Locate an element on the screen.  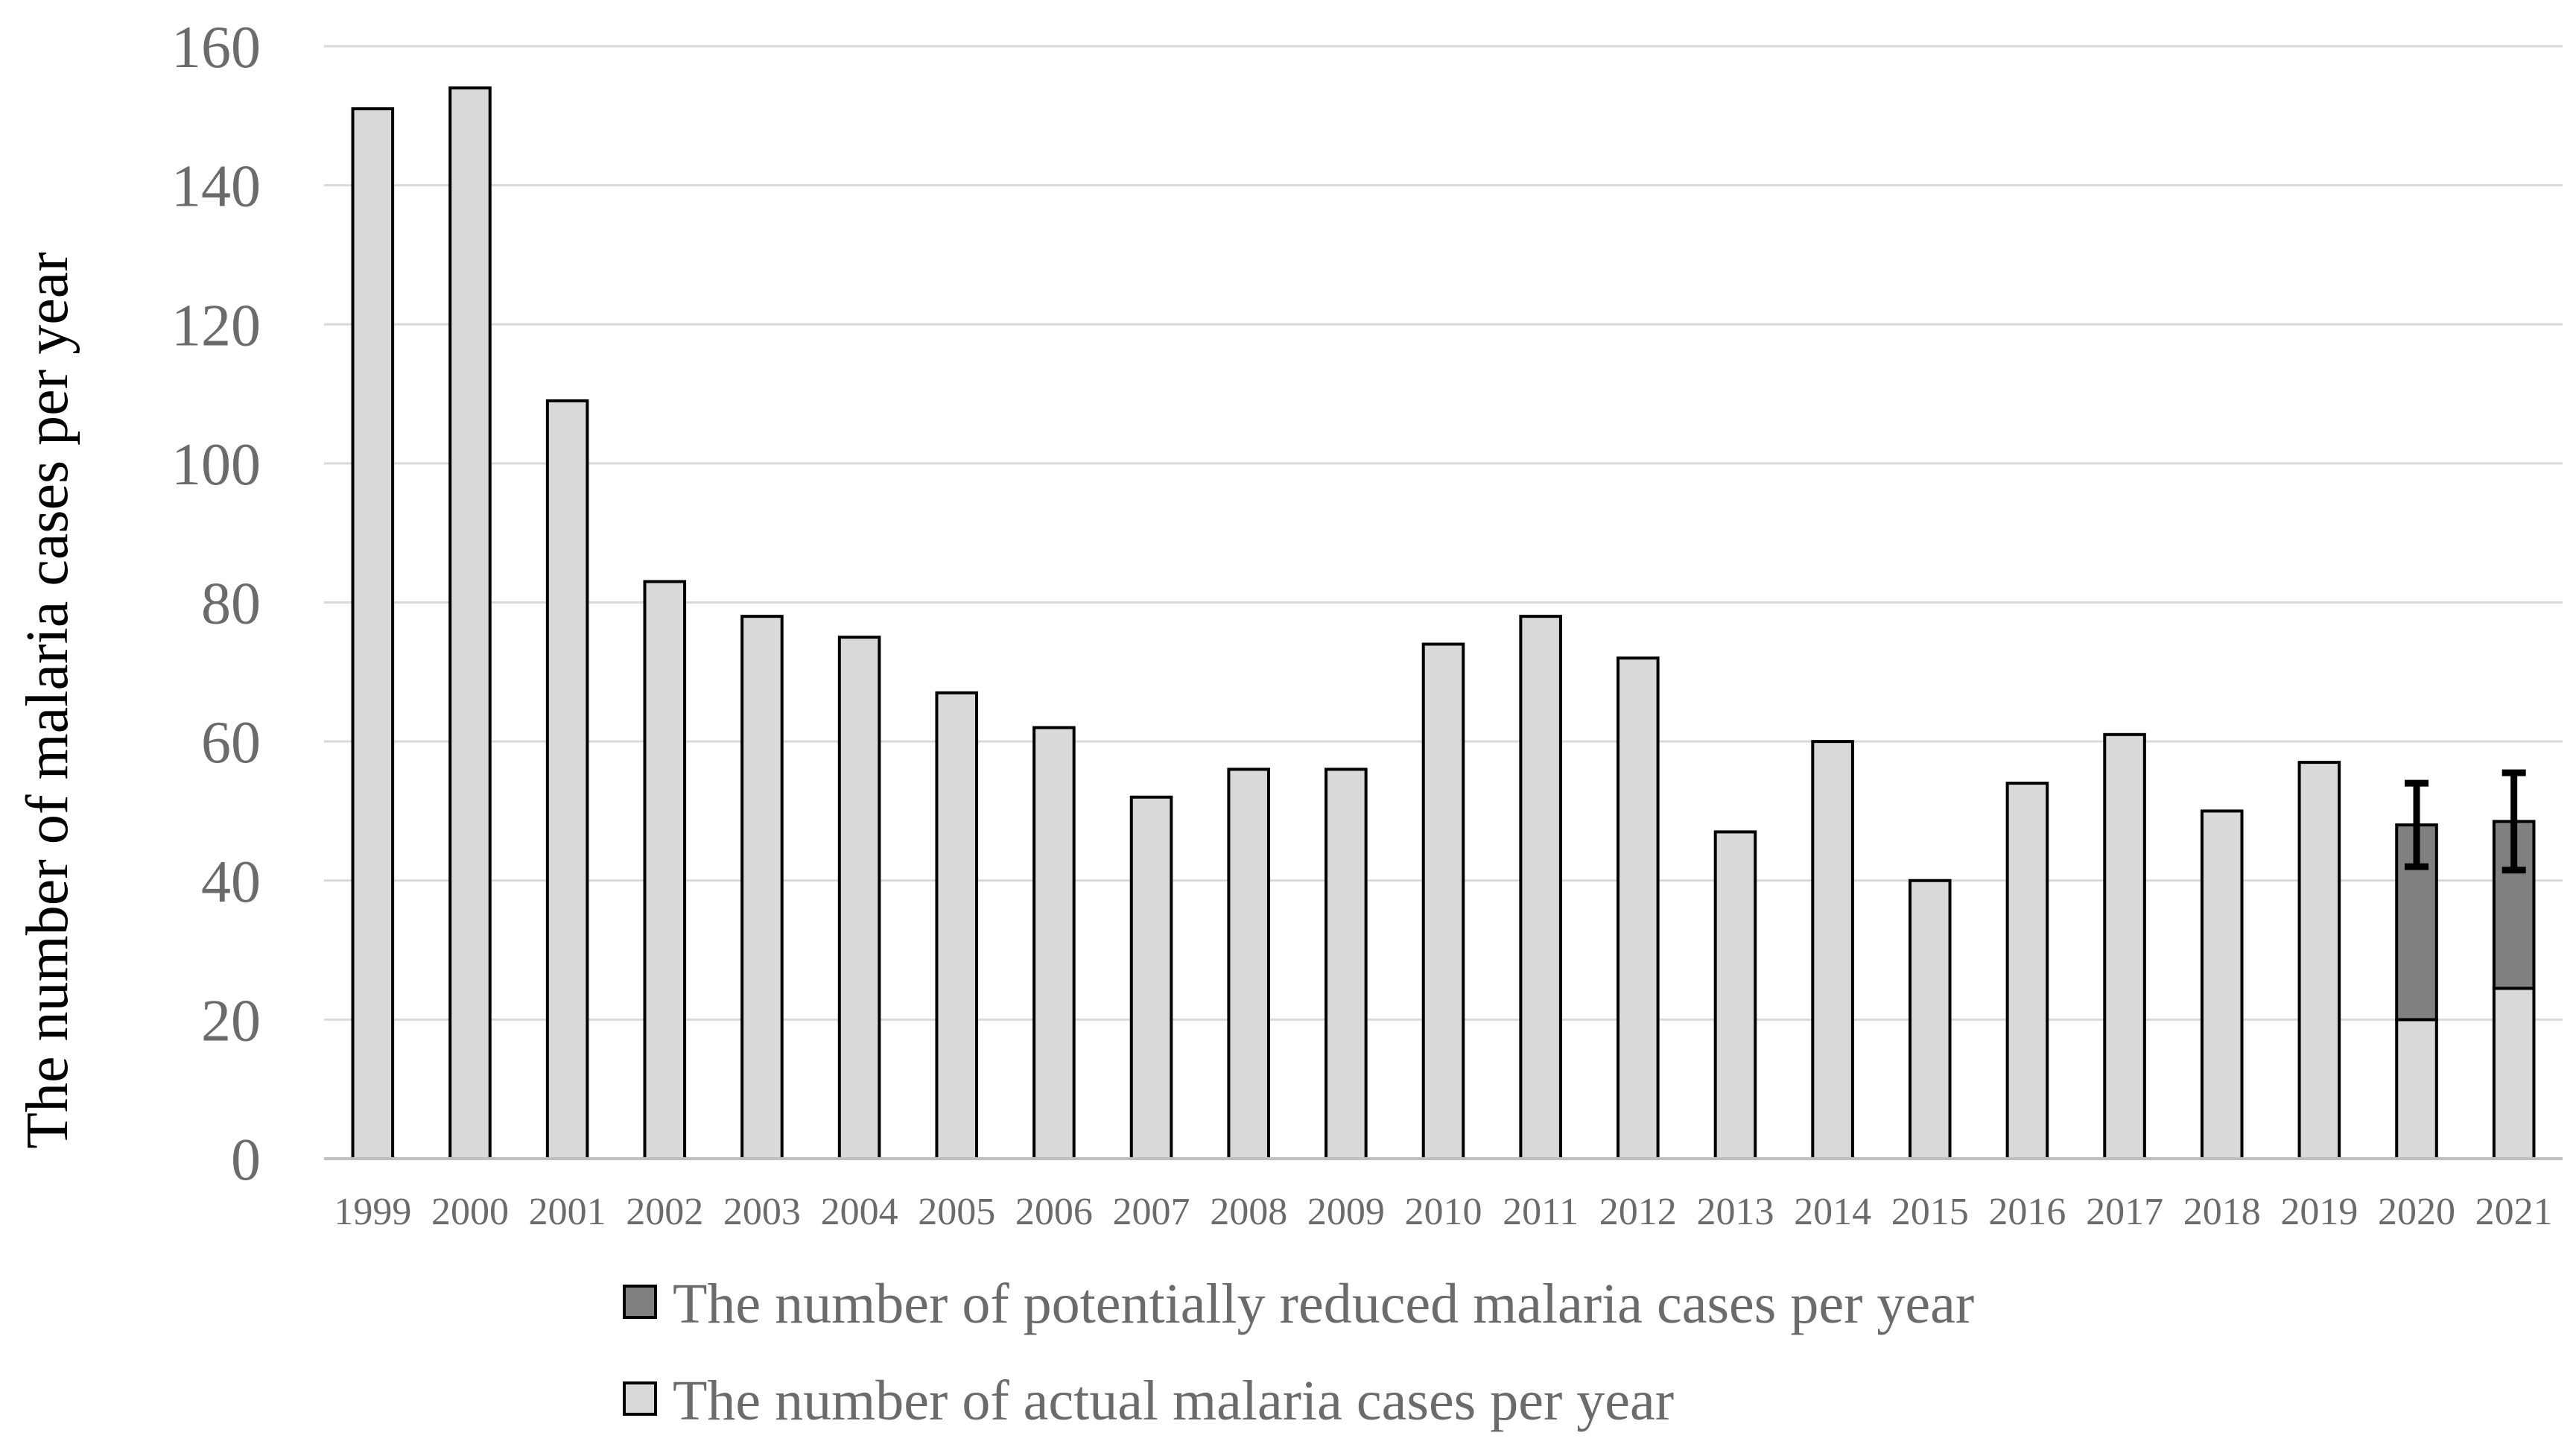
y-tick-label-20: 20 is located at coordinates (231, 1021).